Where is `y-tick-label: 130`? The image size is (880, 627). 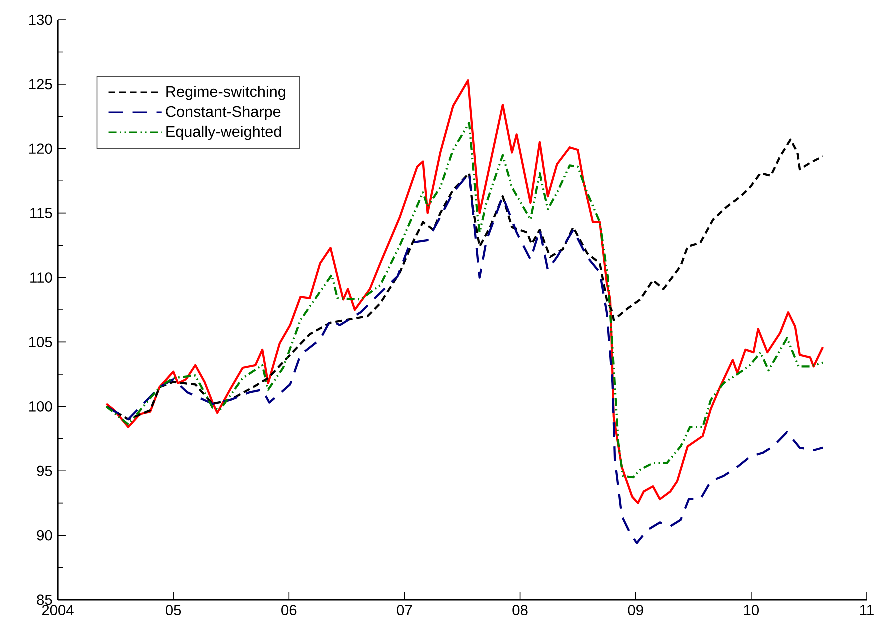 y-tick-label: 130 is located at coordinates (40, 20).